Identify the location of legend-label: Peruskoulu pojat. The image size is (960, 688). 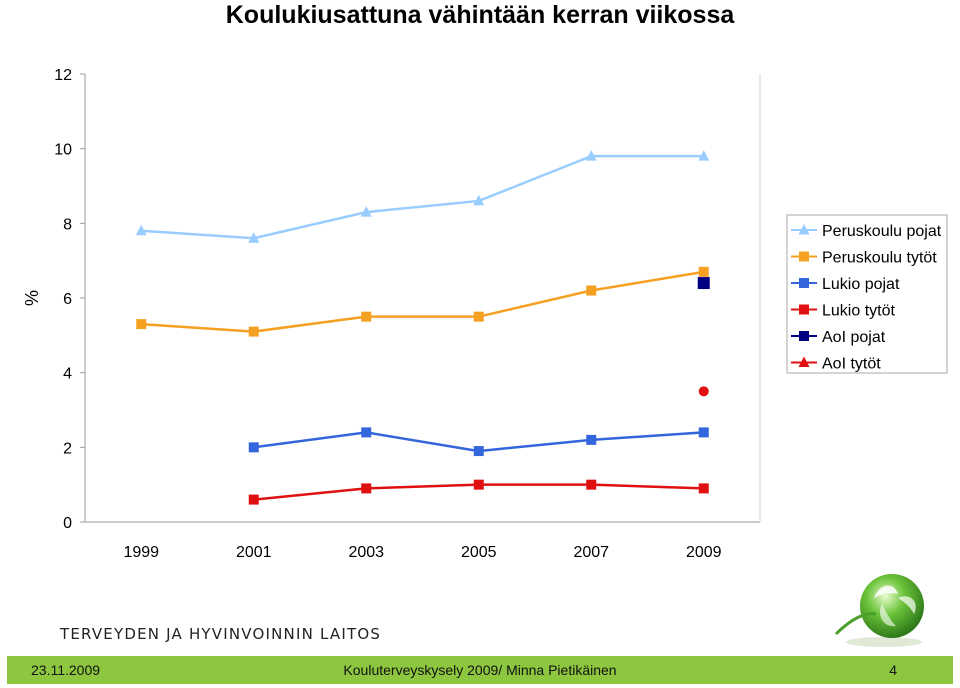
(882, 231).